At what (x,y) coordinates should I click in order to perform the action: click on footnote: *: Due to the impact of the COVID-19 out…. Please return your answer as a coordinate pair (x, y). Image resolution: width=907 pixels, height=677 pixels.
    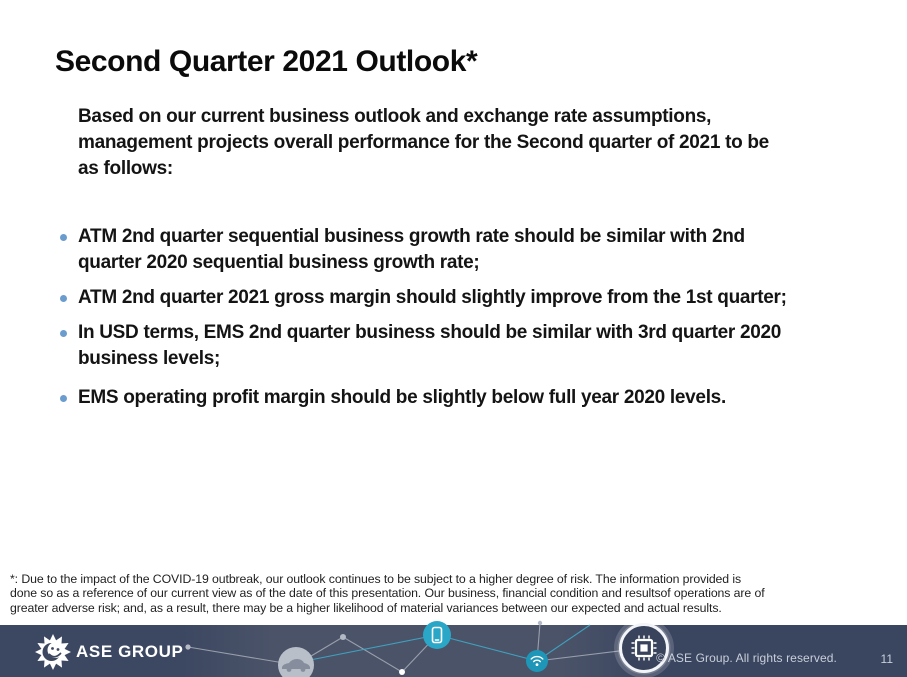
    Looking at the image, I should click on (387, 593).